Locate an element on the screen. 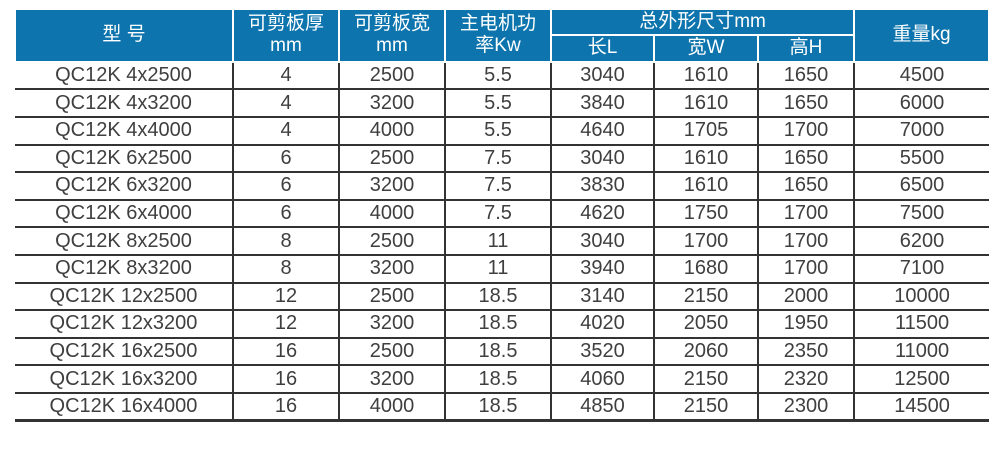 This screenshot has height=450, width=992. table-row: QC12K 4x2500 4 2500 5.5 3040 1610 1650 4500 is located at coordinates (502, 75).